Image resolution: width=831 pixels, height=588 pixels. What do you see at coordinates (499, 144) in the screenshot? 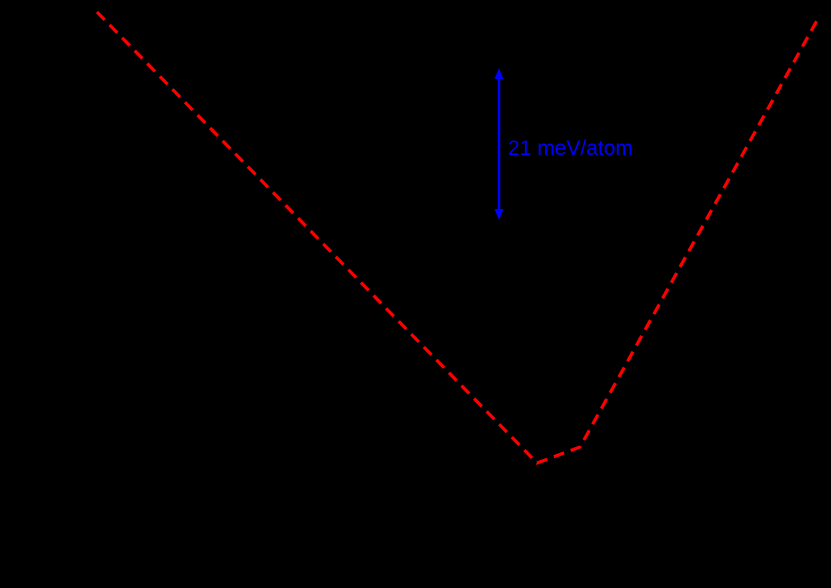
I see `energy-scale-arrow` at bounding box center [499, 144].